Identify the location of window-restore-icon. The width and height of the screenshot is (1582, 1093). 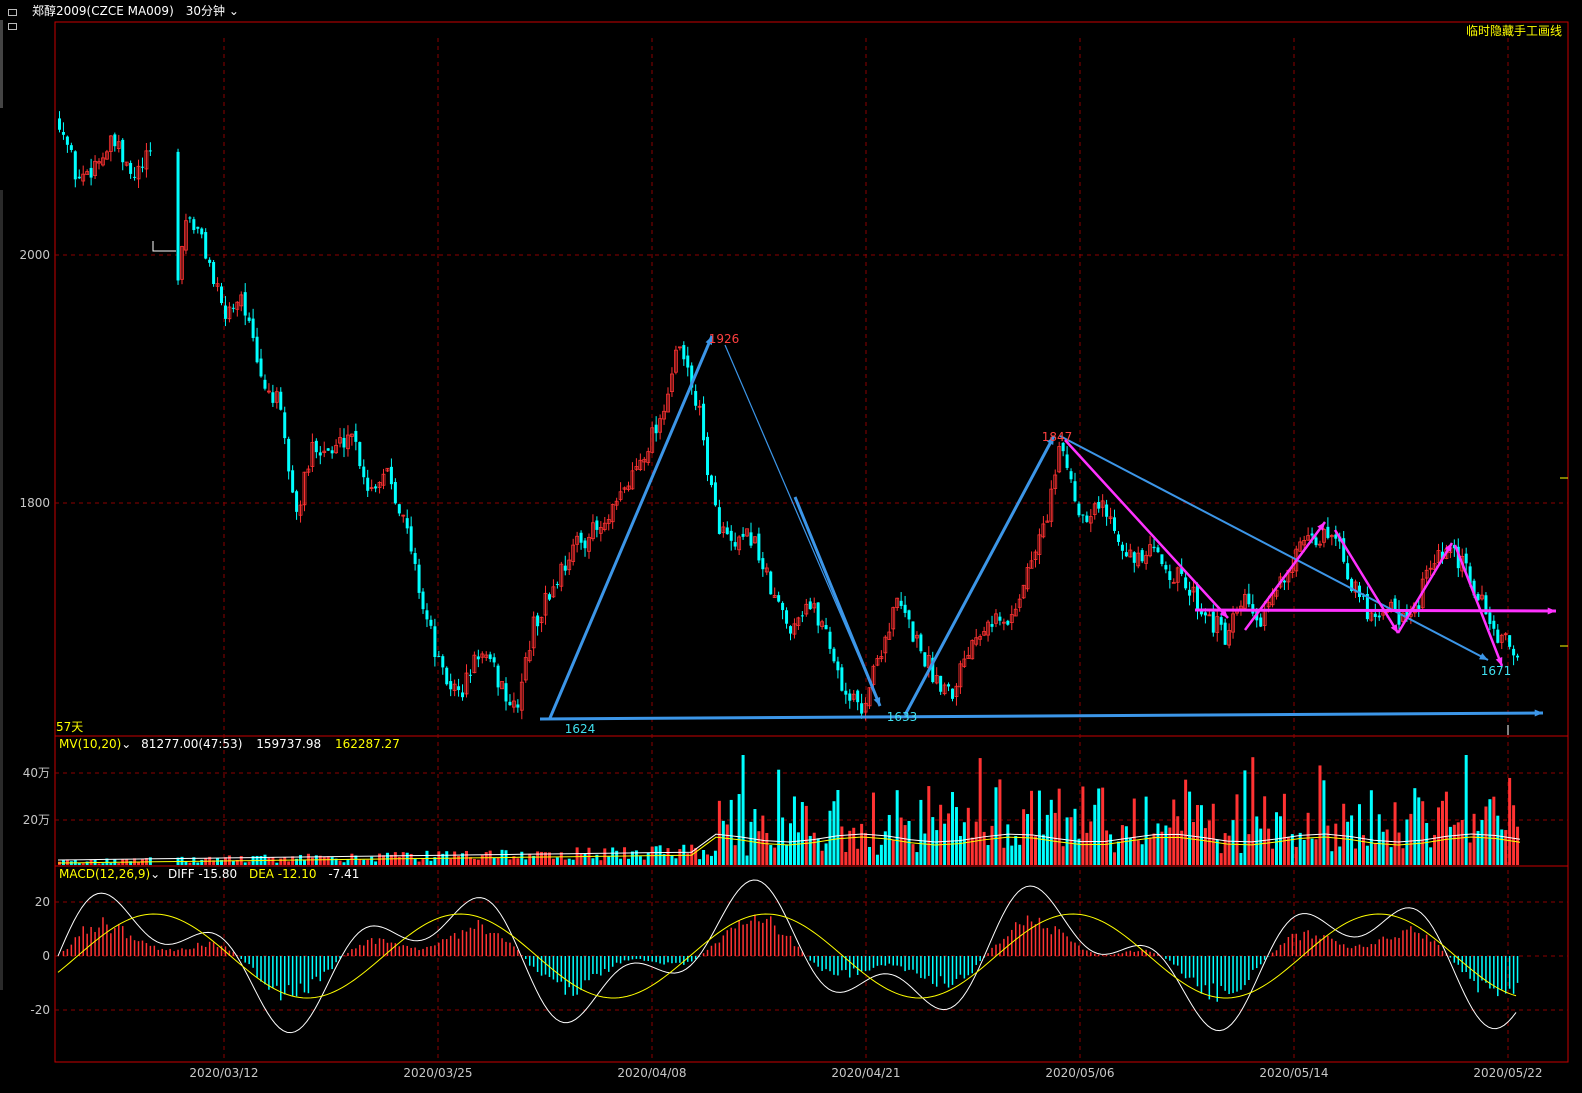
(17, 17).